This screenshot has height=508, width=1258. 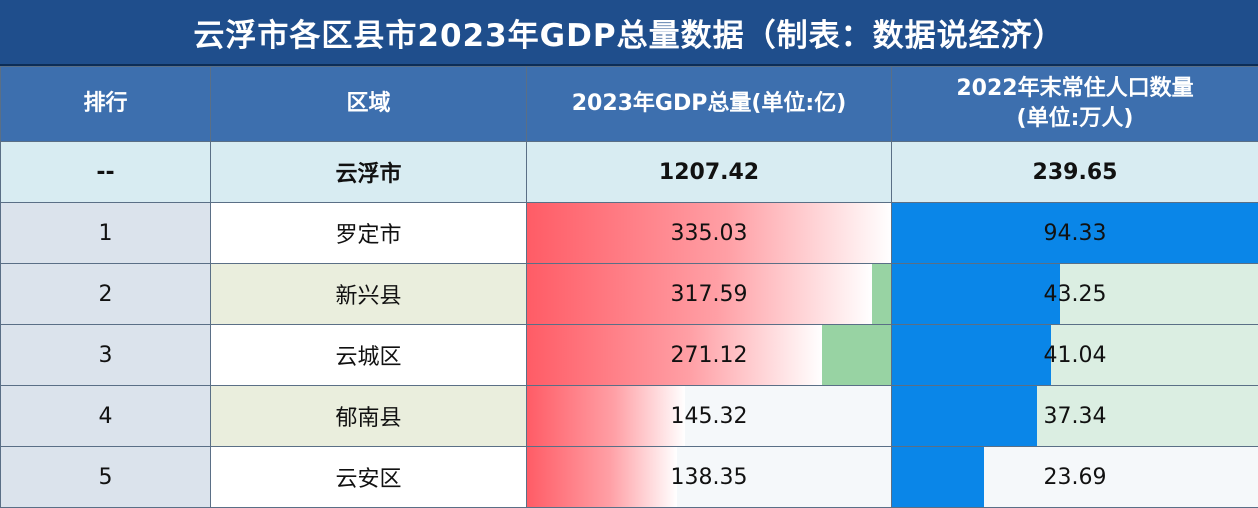 I want to click on gdp-value: 335.03, so click(x=709, y=233).